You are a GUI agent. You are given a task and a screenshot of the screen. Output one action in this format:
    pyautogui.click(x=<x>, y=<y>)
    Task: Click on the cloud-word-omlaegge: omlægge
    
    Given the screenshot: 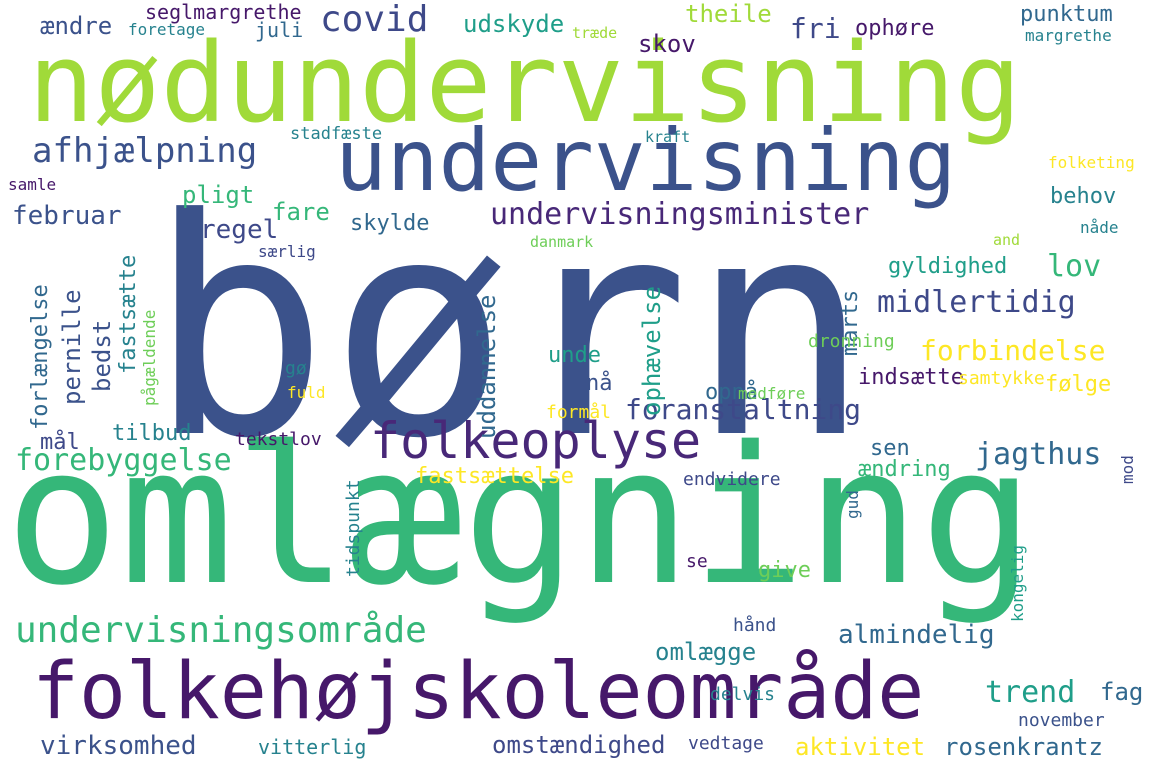 What is the action you would take?
    pyautogui.click(x=706, y=652)
    